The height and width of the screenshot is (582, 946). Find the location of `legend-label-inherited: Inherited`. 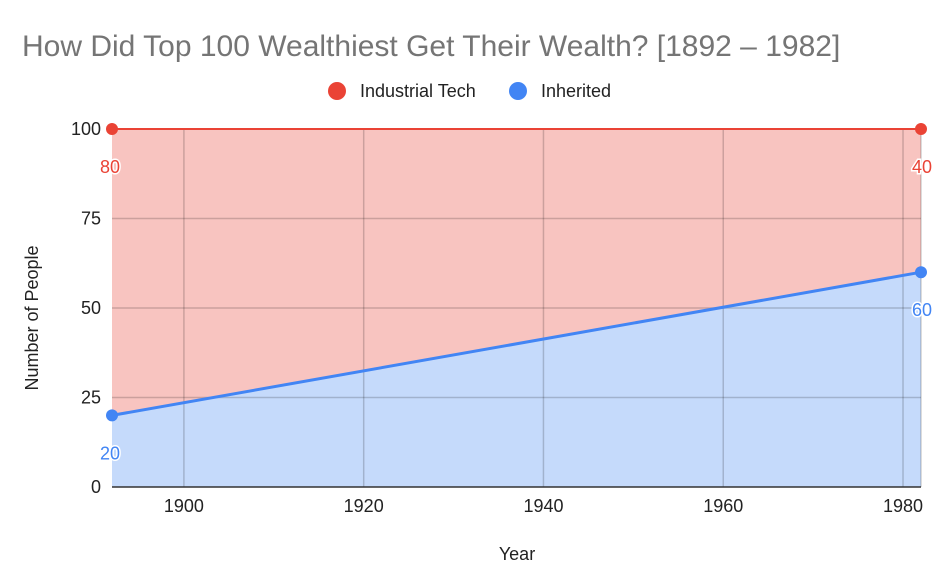

legend-label-inherited: Inherited is located at coordinates (576, 91).